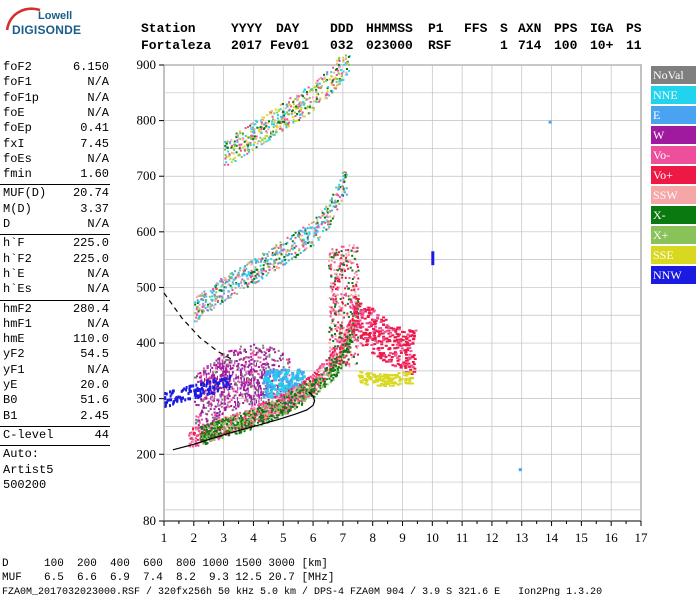  I want to click on x-tick-label: 4, so click(253, 537).